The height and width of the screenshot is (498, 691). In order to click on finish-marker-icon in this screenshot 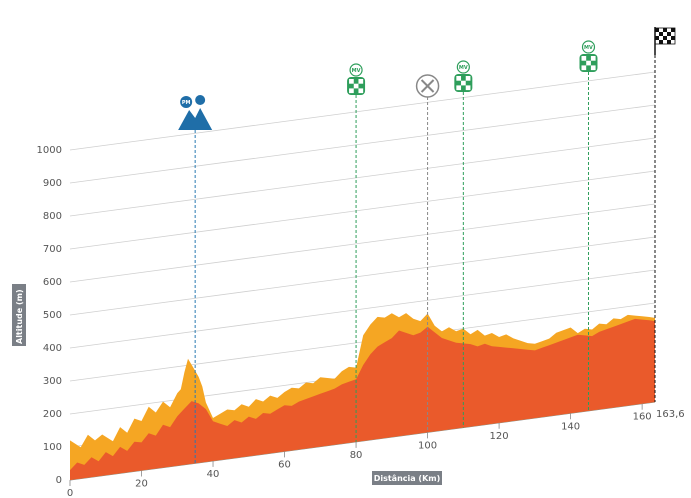, I will do `click(665, 41)`.